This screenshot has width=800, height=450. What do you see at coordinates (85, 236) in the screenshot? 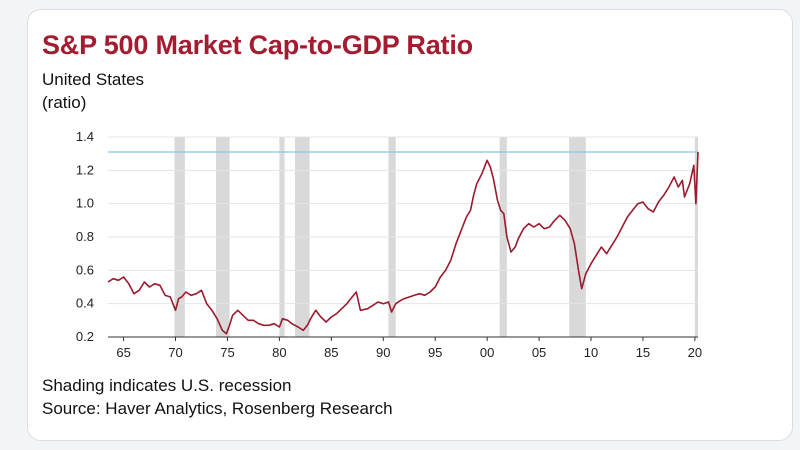
I see `y-tick-label: 0.8` at bounding box center [85, 236].